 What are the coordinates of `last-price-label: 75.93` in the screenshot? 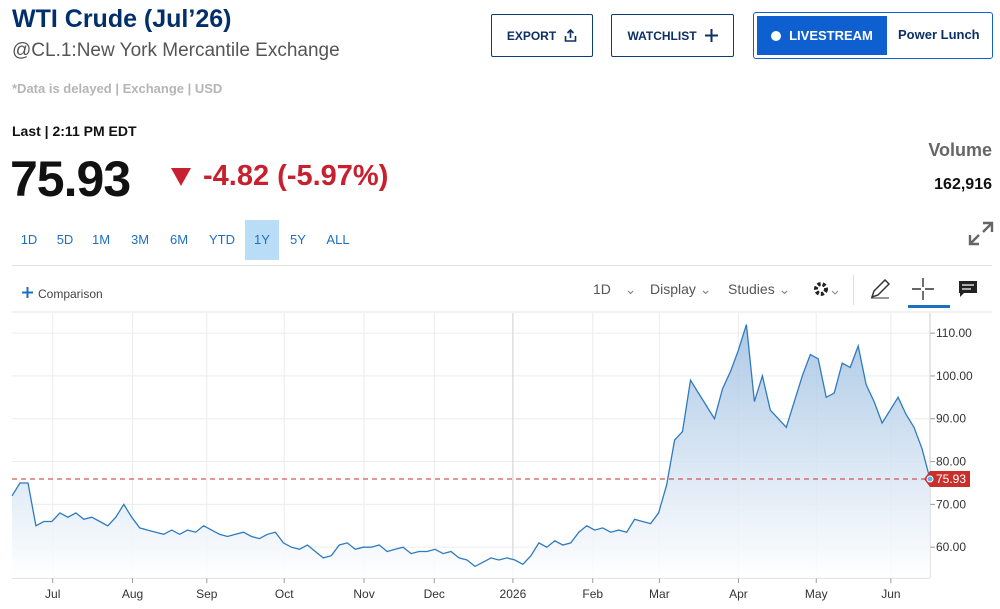 It's located at (951, 479).